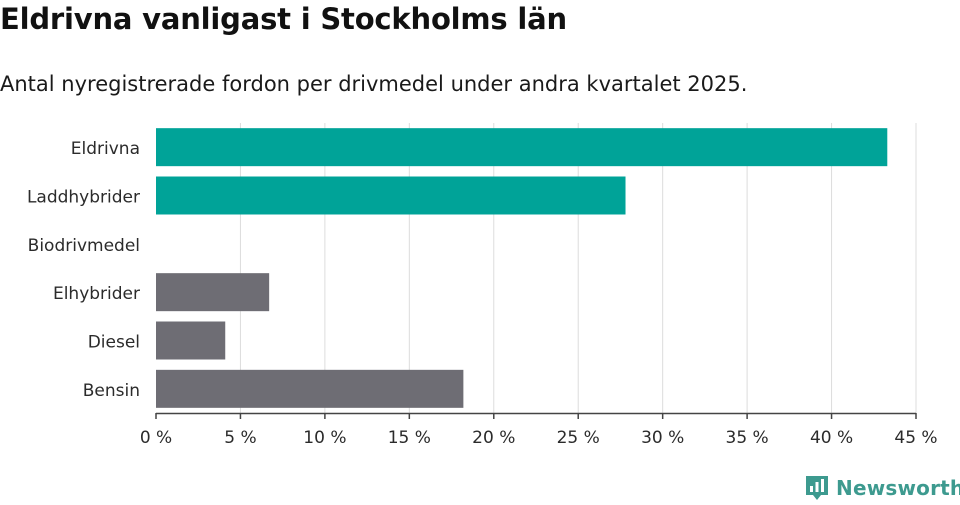 This screenshot has width=960, height=505. What do you see at coordinates (915, 438) in the screenshot?
I see `x-tick-label: 45 %` at bounding box center [915, 438].